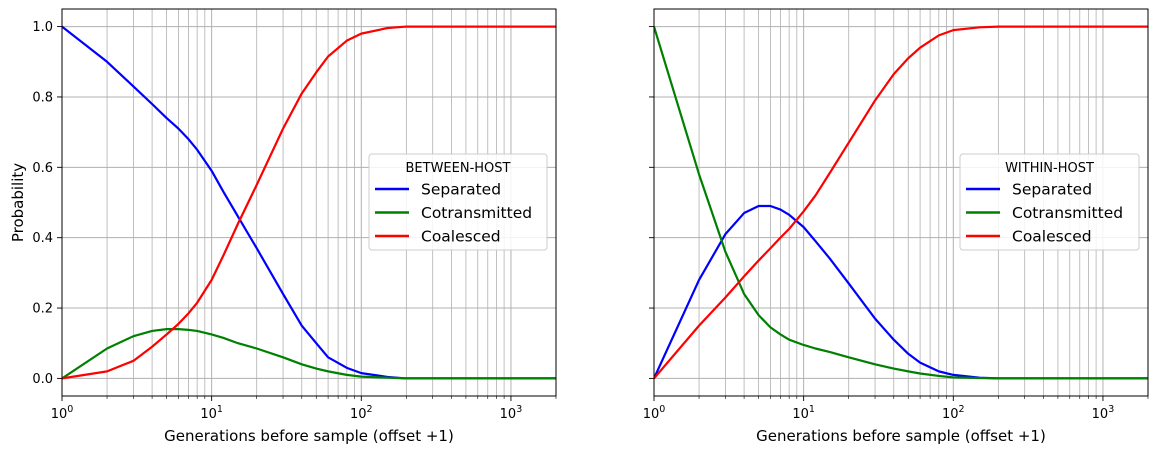 Image resolution: width=1157 pixels, height=453 pixels. What do you see at coordinates (458, 168) in the screenshot?
I see `legend-title: BETWEEN-HOST` at bounding box center [458, 168].